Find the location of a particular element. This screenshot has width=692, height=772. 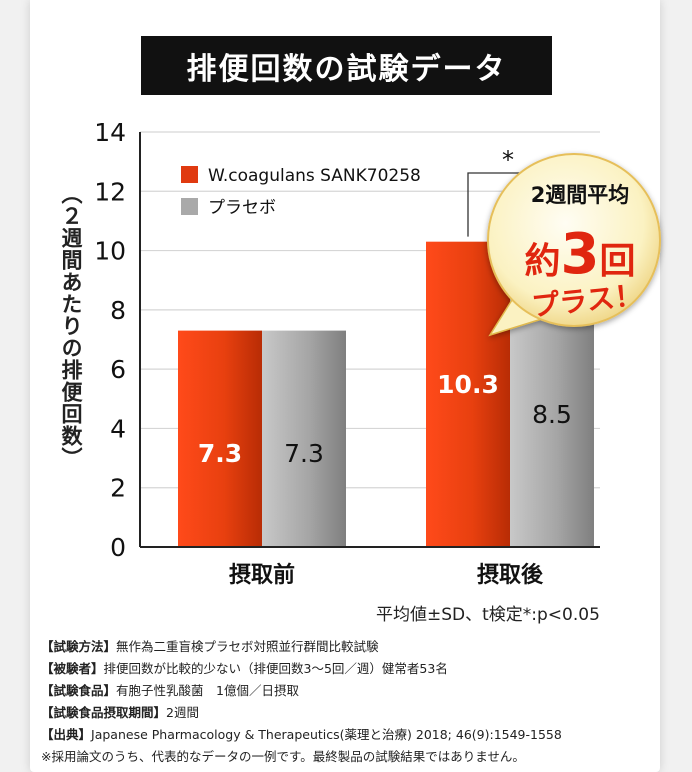

bar-value-label: 10.3 is located at coordinates (468, 384).